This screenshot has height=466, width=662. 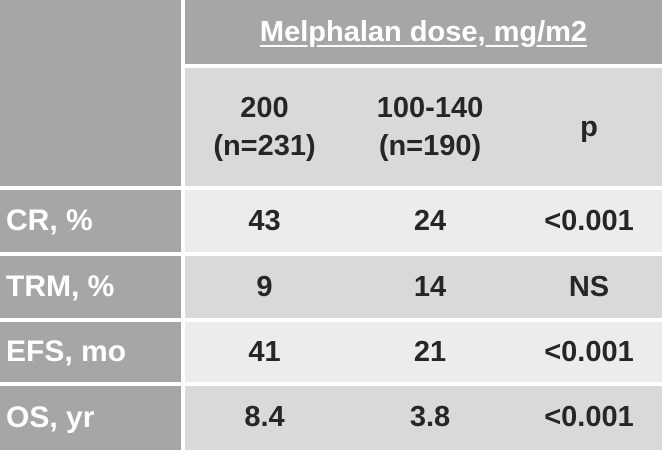 I want to click on cell-trm-200: 9, so click(x=264, y=286).